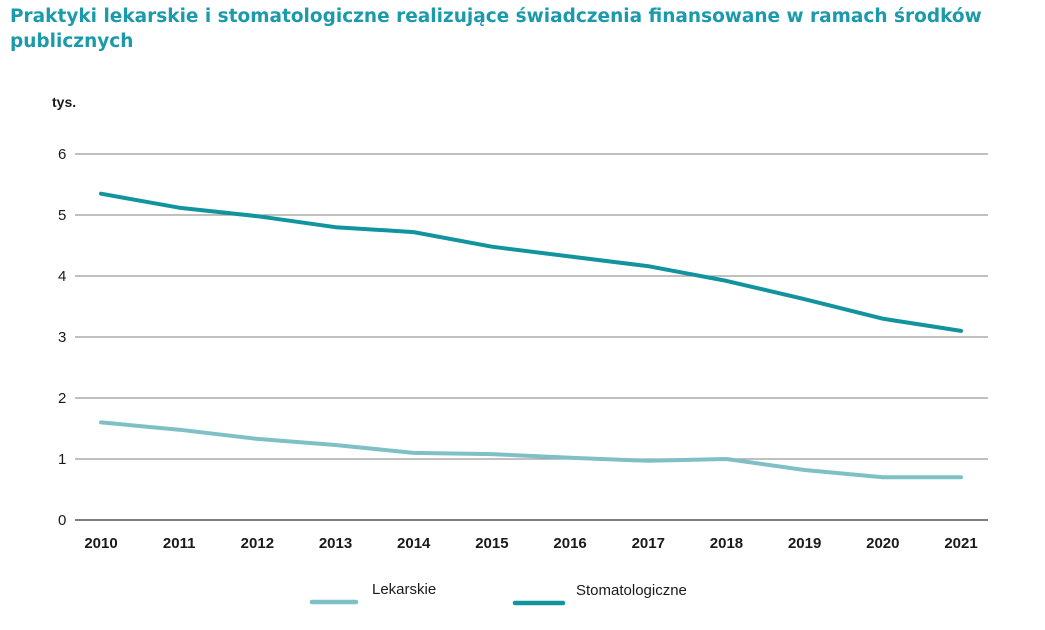 This screenshot has height=630, width=1045. Describe the element at coordinates (726, 543) in the screenshot. I see `x-tick-label: 2018` at that location.